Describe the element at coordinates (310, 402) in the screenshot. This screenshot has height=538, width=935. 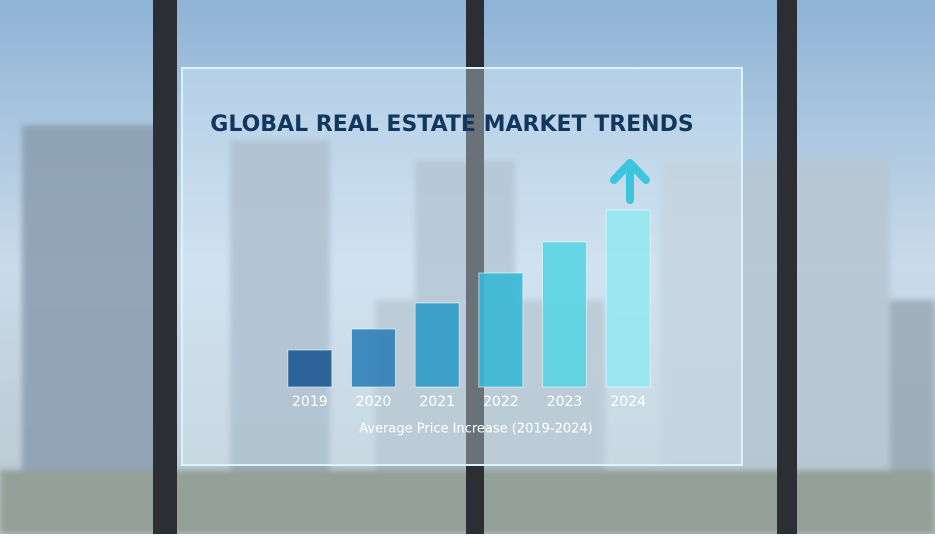
I see `x-tick-label: 2019` at that location.